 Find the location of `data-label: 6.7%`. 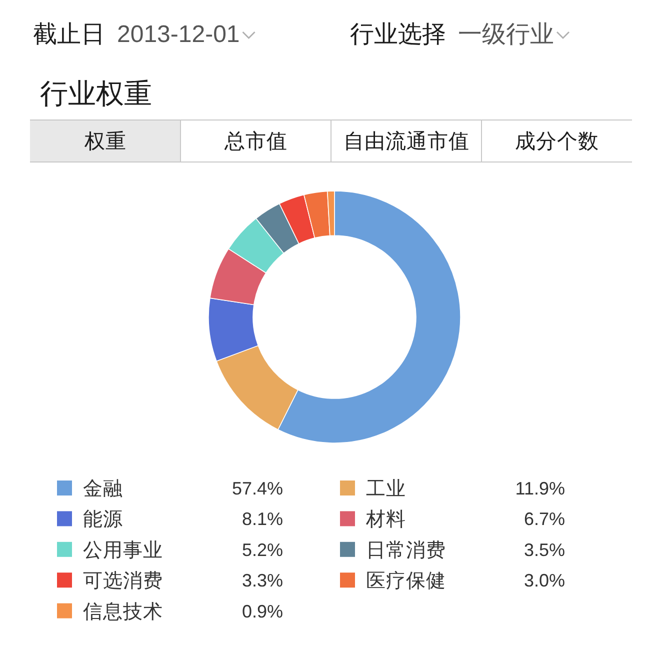

data-label: 6.7% is located at coordinates (544, 519).